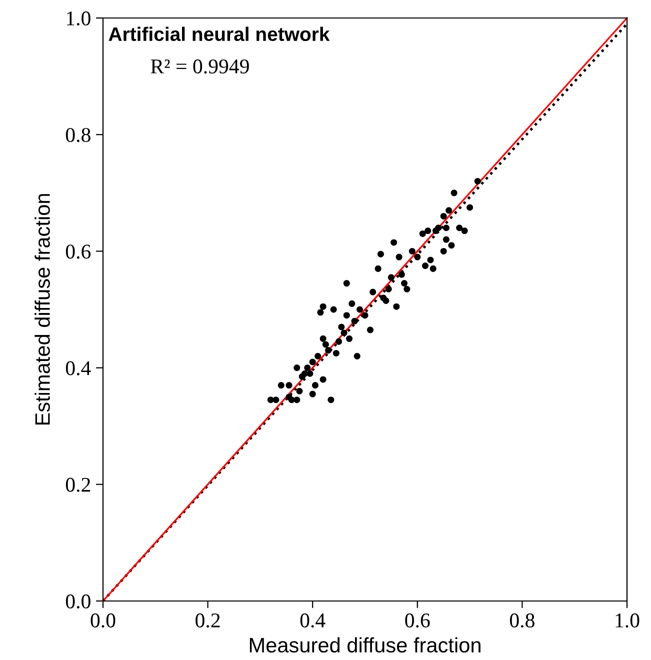 Image resolution: width=651 pixels, height=660 pixels. What do you see at coordinates (78, 485) in the screenshot?
I see `y-tick-label: 0.2` at bounding box center [78, 485].